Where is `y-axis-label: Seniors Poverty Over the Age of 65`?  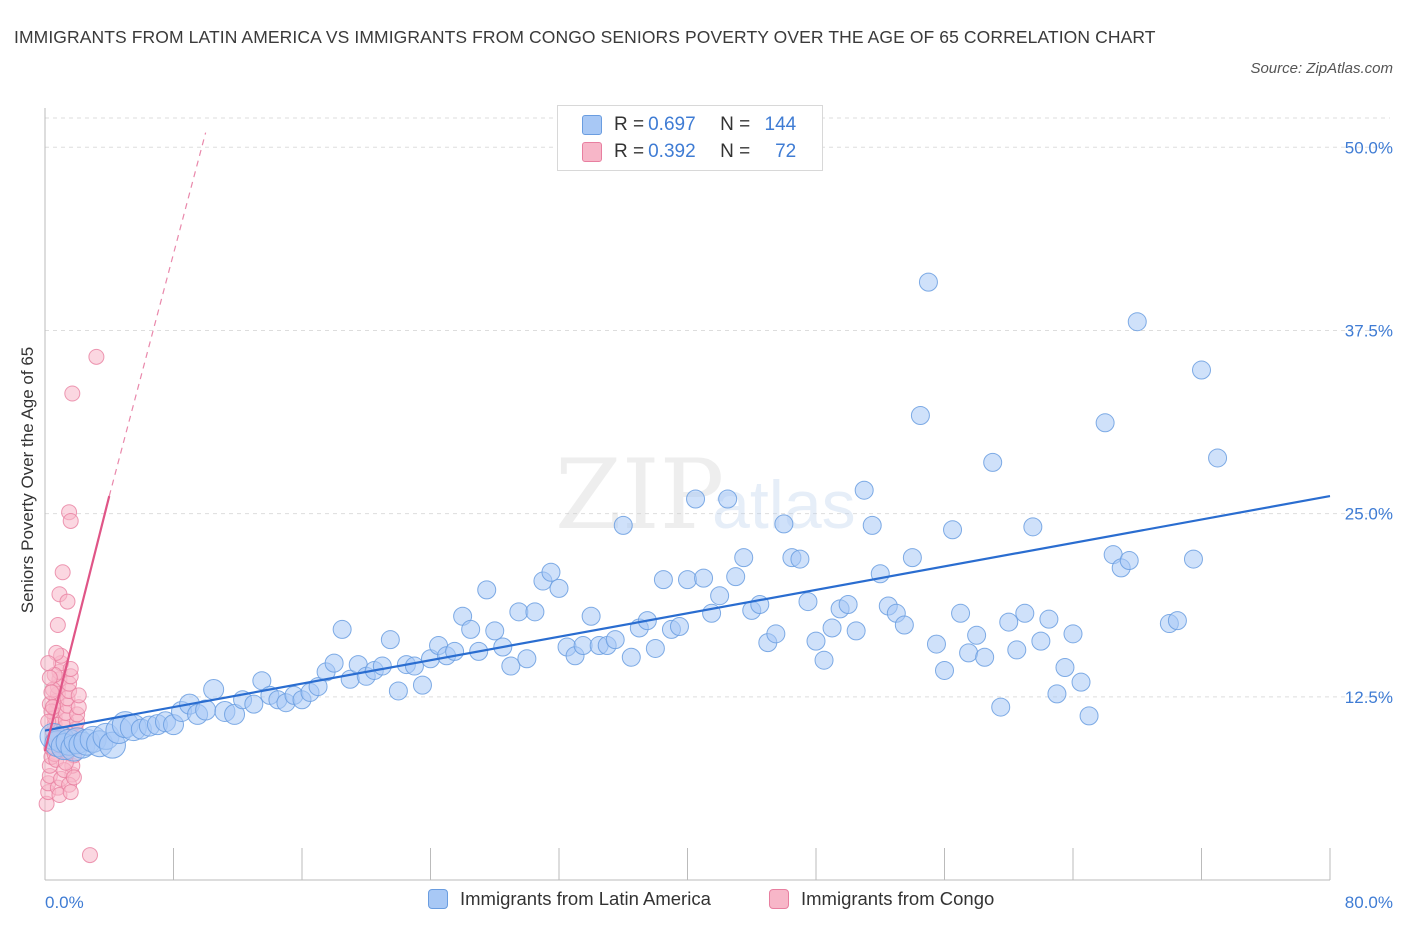 y-axis-label: Seniors Poverty Over the Age of 65 is located at coordinates (27, 480).